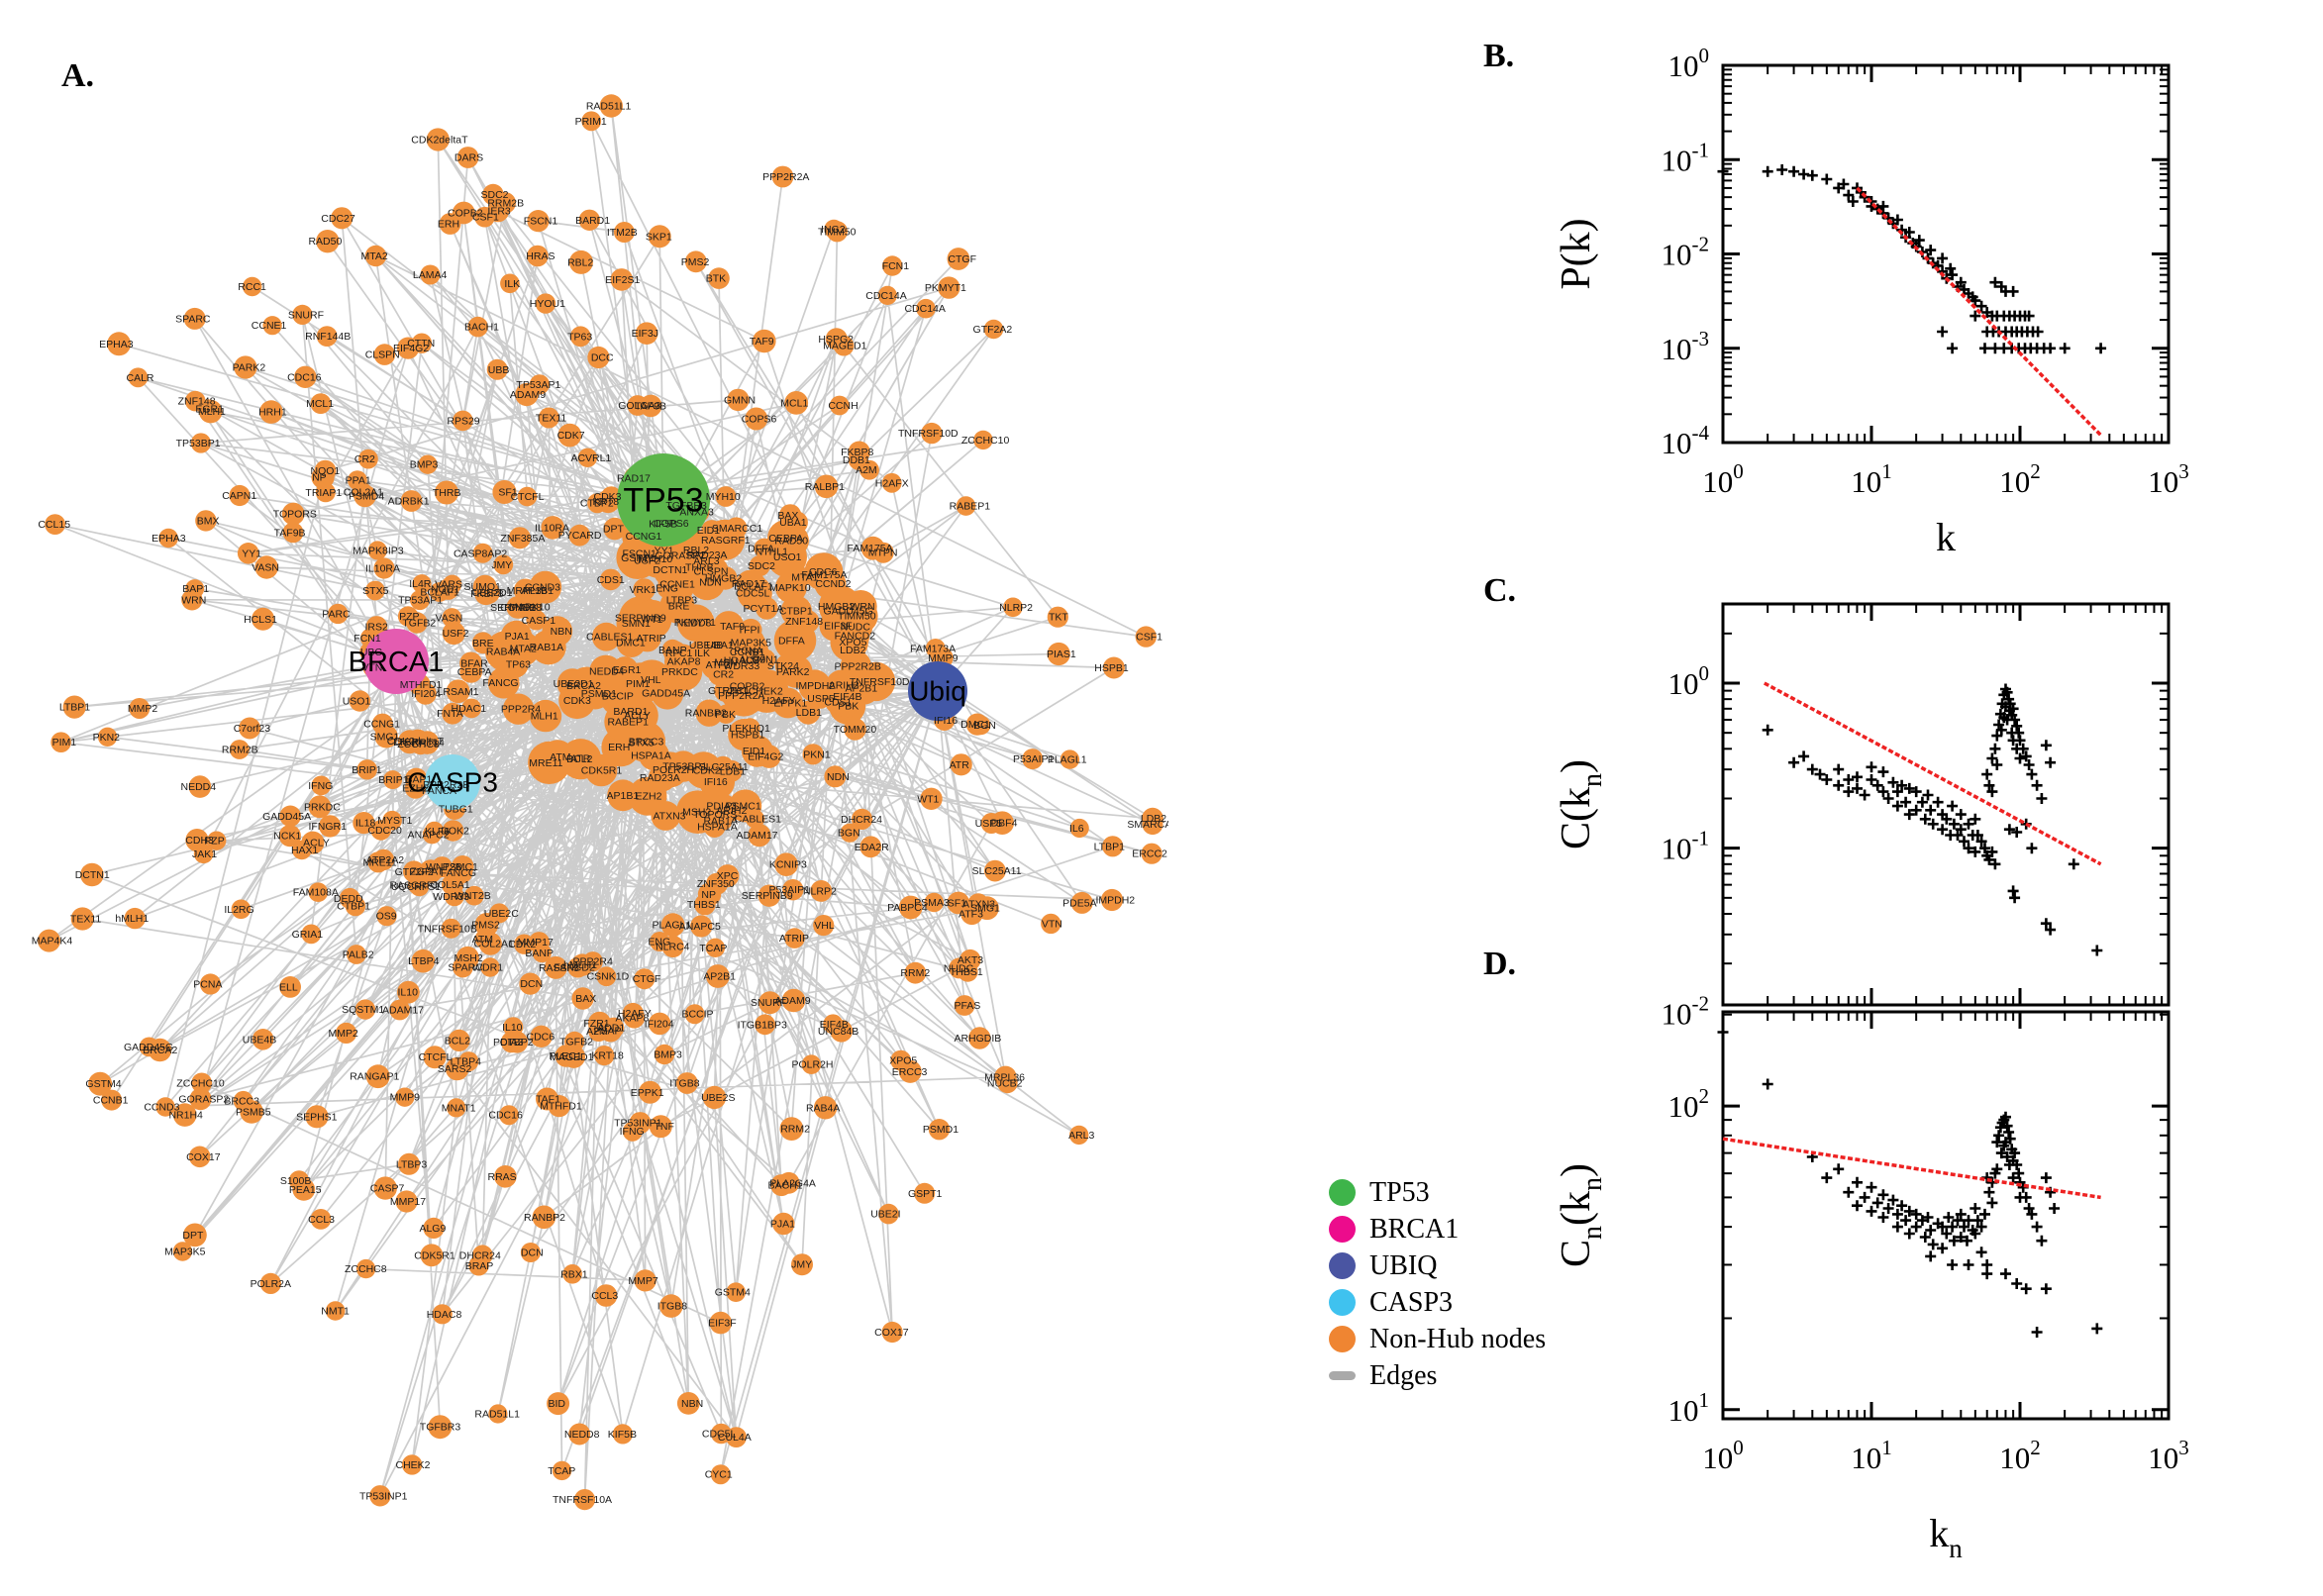  I want to click on network-node-label: PPA1, so click(359, 481).